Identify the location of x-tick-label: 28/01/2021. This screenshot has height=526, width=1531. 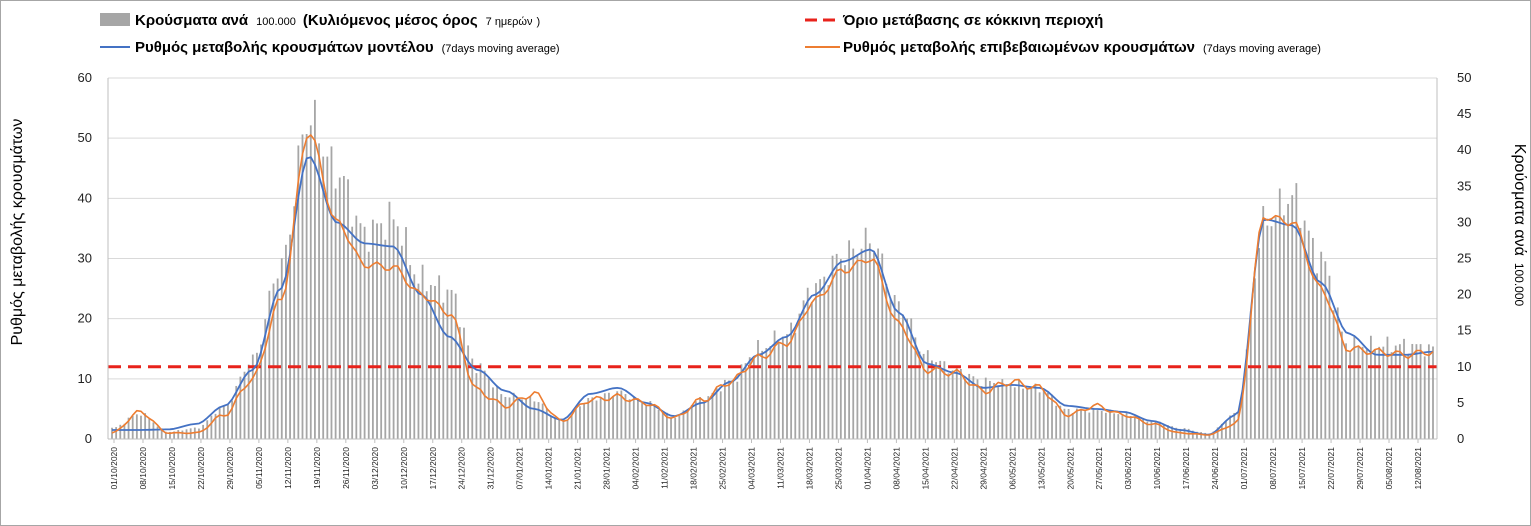
(607, 468).